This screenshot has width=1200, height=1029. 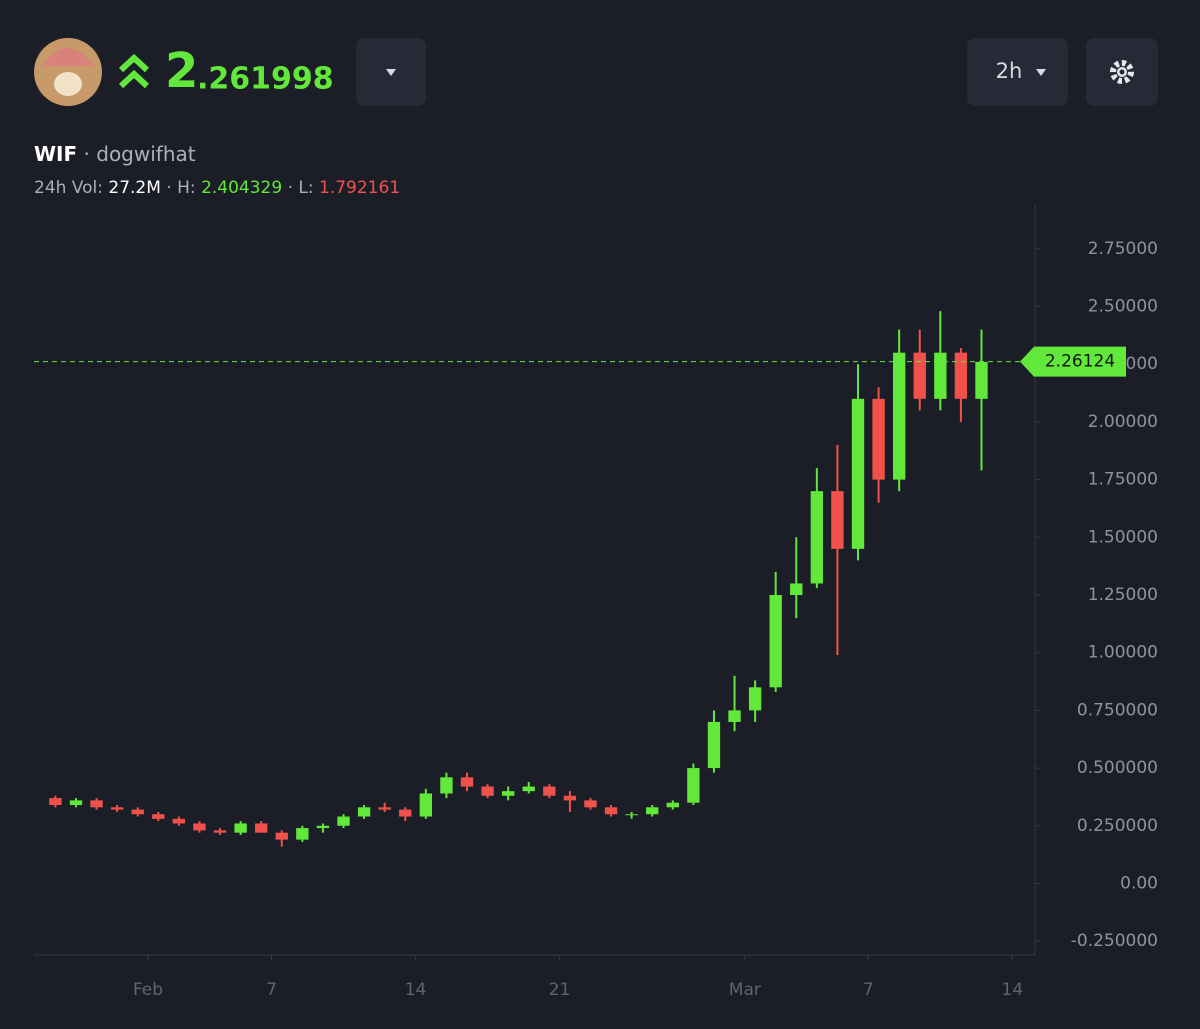 What do you see at coordinates (305, 188) in the screenshot?
I see `low-label: L:` at bounding box center [305, 188].